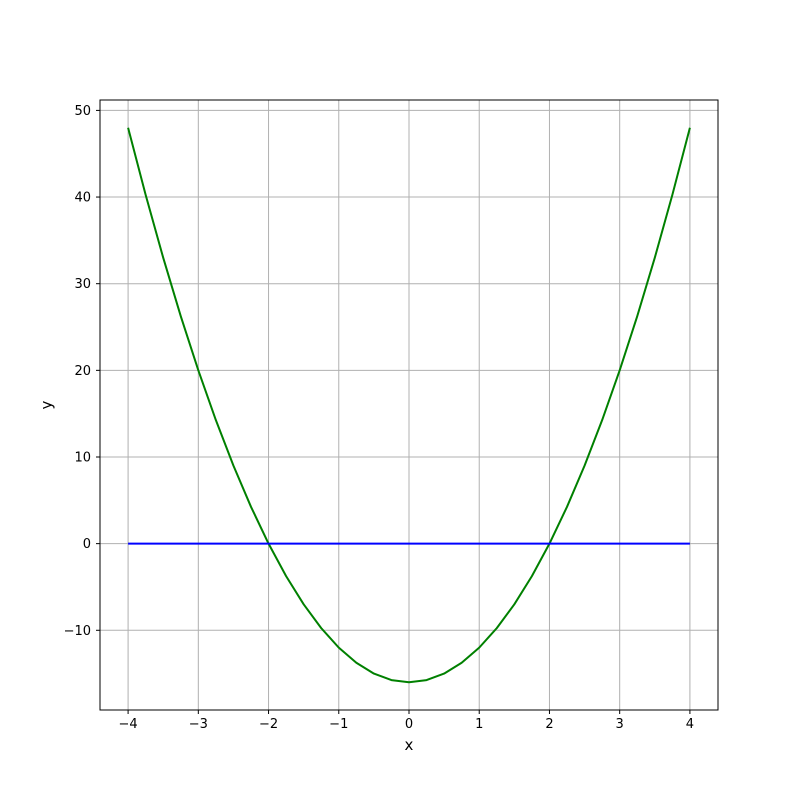 This screenshot has width=800, height=800. Describe the element at coordinates (620, 724) in the screenshot. I see `x-tick-label: 3` at that location.